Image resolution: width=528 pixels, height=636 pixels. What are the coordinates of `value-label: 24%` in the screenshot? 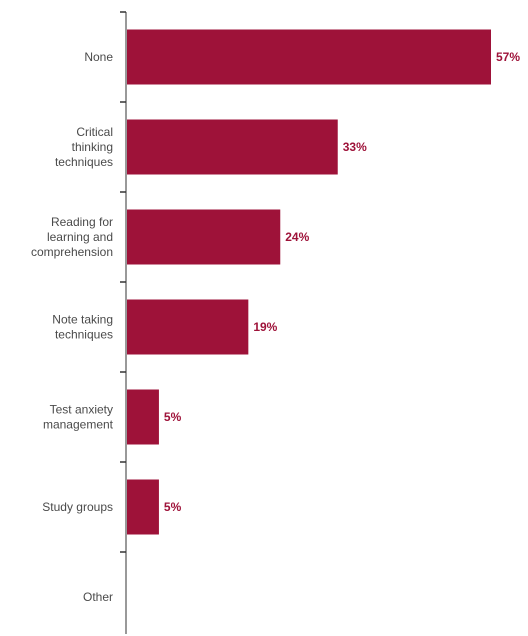 It's located at (297, 237).